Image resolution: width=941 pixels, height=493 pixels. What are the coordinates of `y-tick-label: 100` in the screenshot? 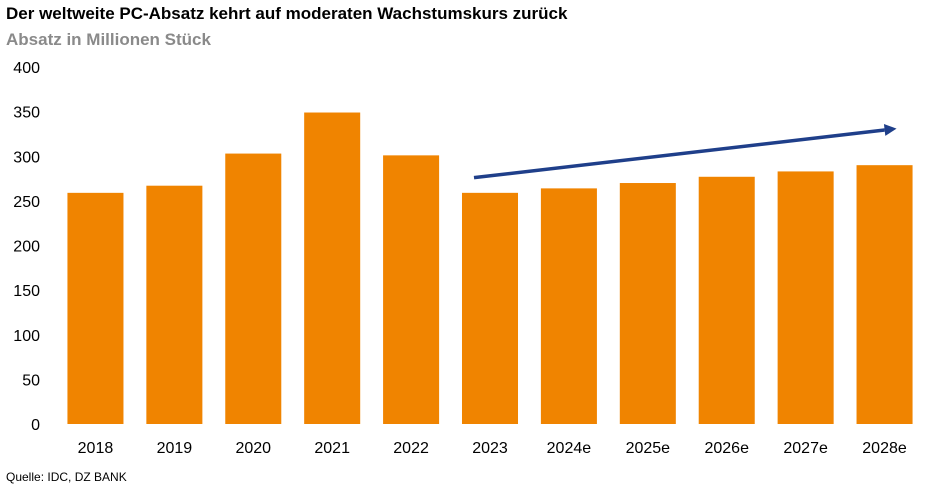 It's located at (26, 336).